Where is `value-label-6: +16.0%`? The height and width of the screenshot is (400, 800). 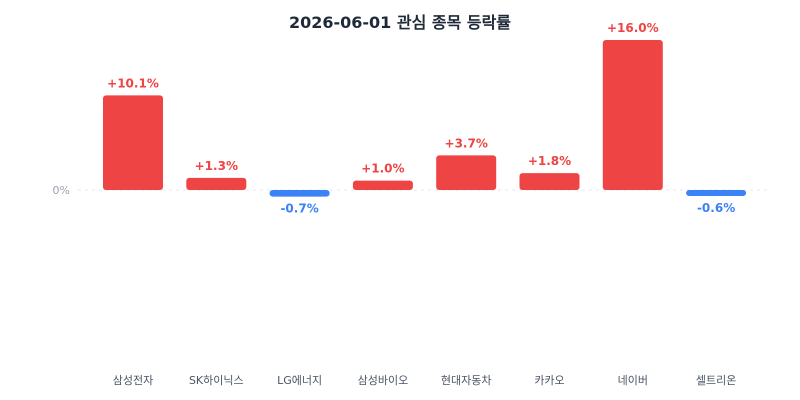 value-label-6: +16.0% is located at coordinates (633, 28).